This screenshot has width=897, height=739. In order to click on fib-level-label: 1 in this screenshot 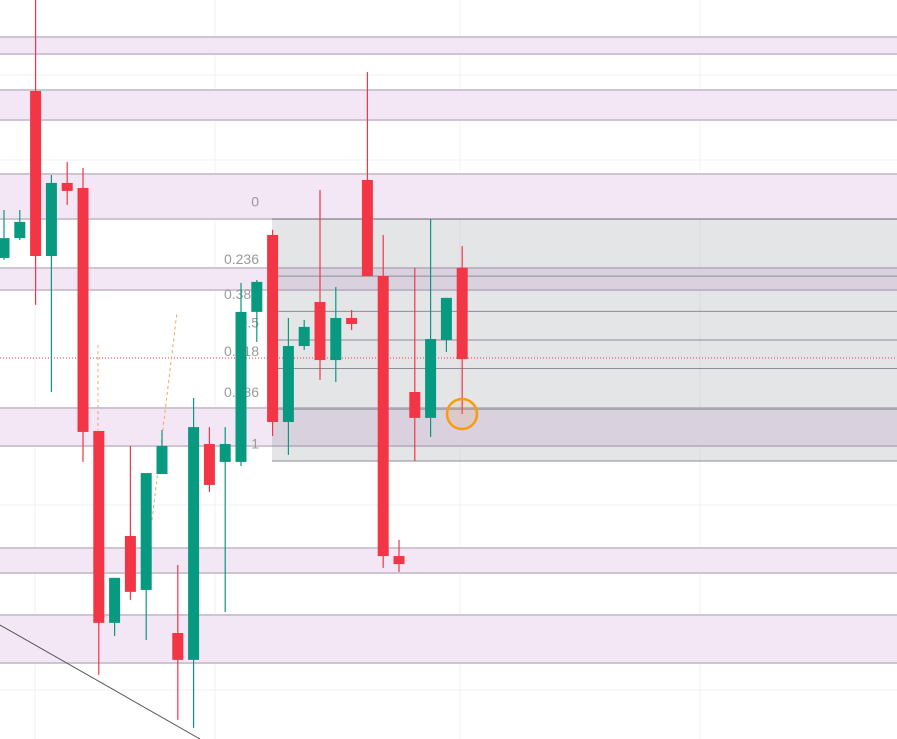, I will do `click(255, 444)`.